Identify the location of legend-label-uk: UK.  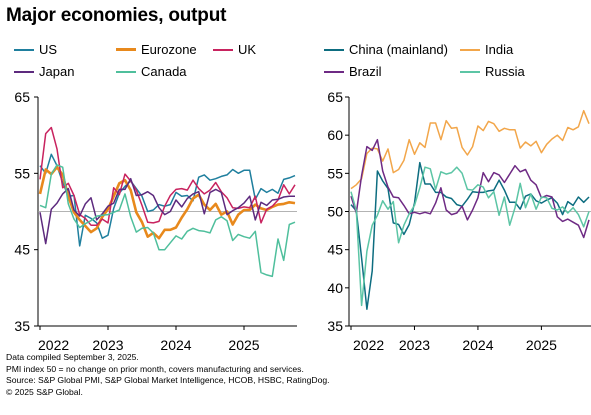
(247, 49).